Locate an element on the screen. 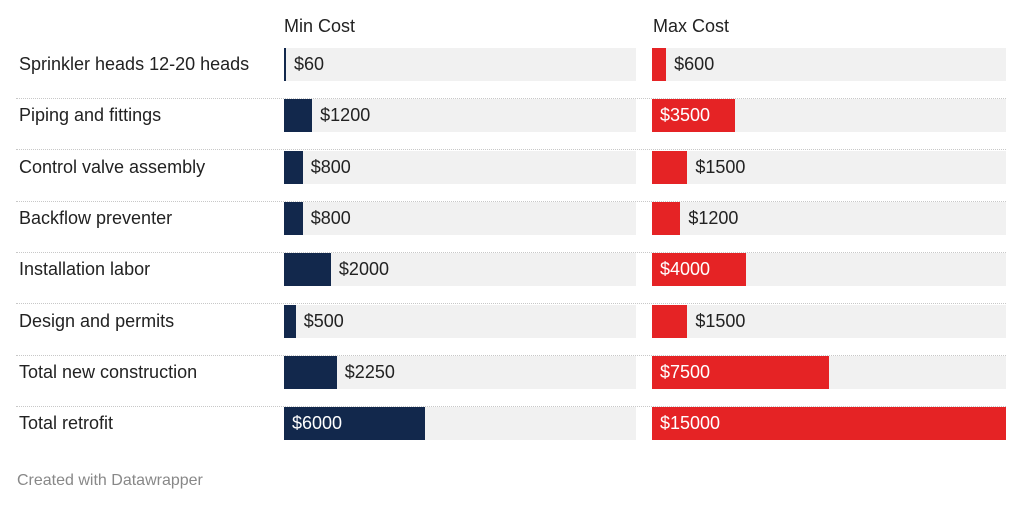 This screenshot has width=1024, height=510. chart-row: Installation labor $2000 $4000 is located at coordinates (511, 279).